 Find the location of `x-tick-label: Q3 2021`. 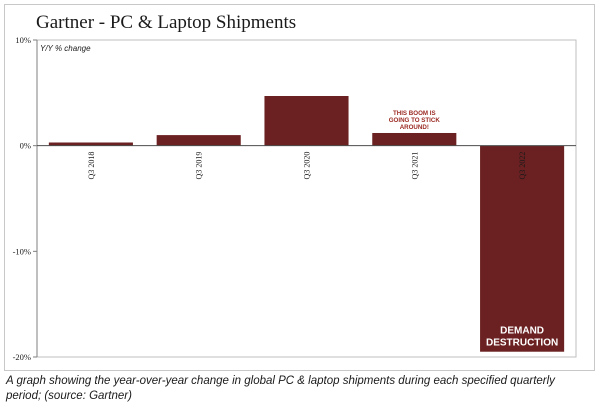

x-tick-label: Q3 2021 is located at coordinates (414, 166).